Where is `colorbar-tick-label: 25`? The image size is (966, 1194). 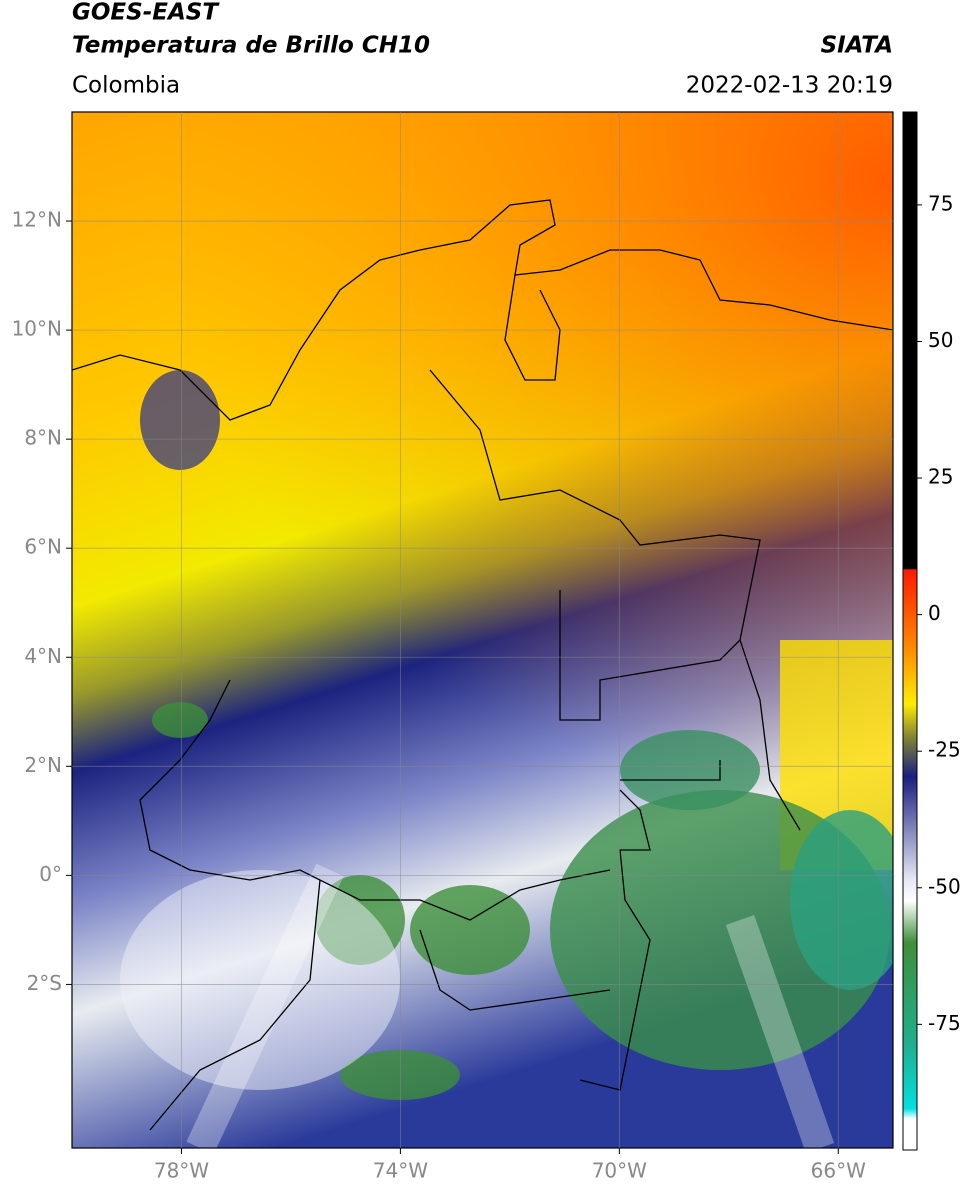 colorbar-tick-label: 25 is located at coordinates (940, 477).